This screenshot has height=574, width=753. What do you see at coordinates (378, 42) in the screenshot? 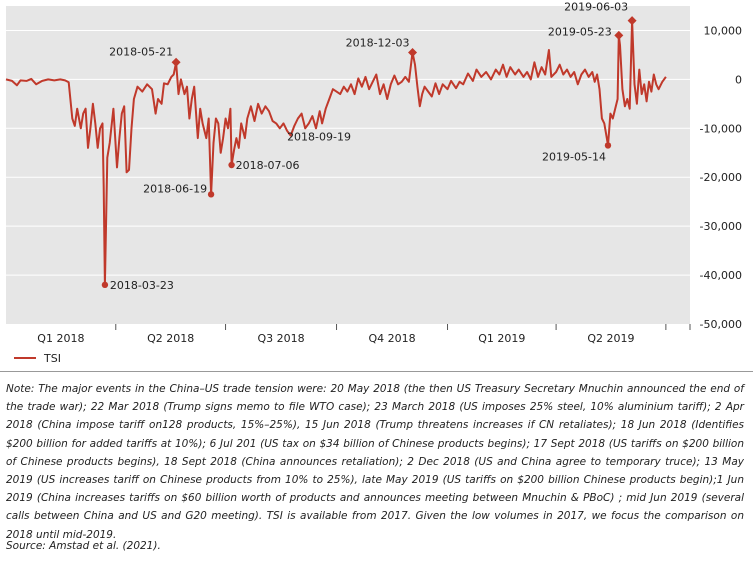
I see `event-label: 2018-12-03` at bounding box center [378, 42].